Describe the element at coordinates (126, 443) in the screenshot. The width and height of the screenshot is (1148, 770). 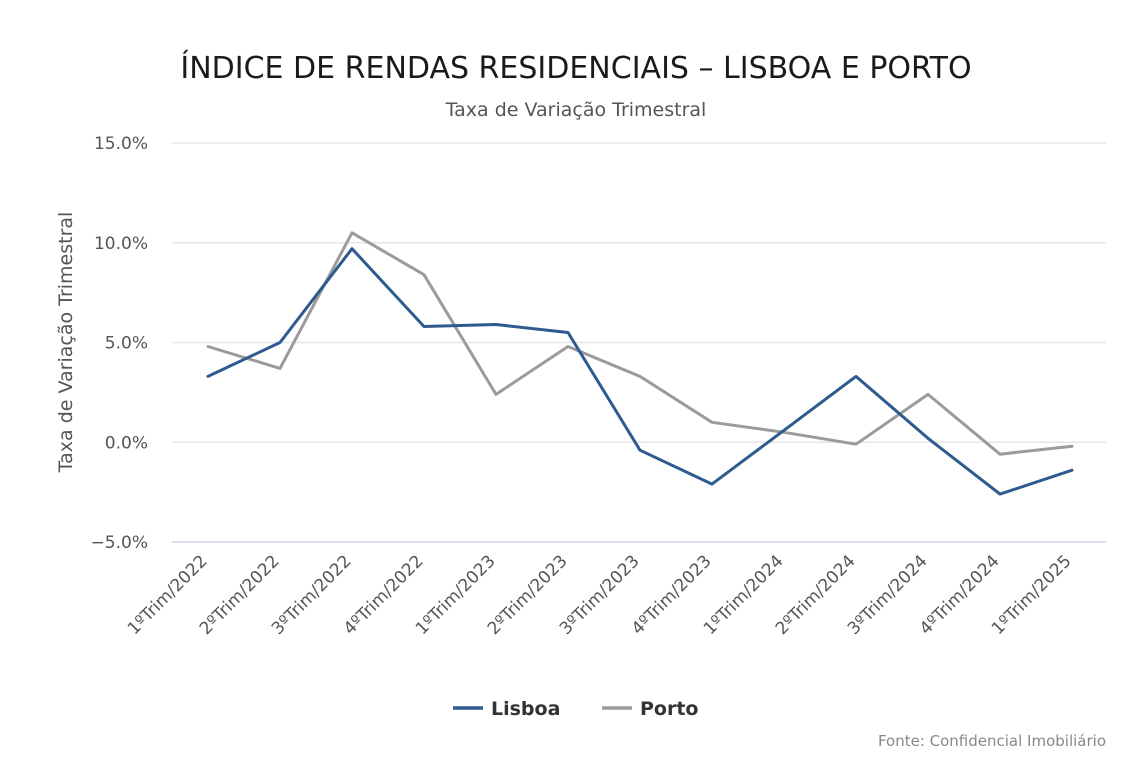
I see `y-tick-label: 0.0%` at that location.